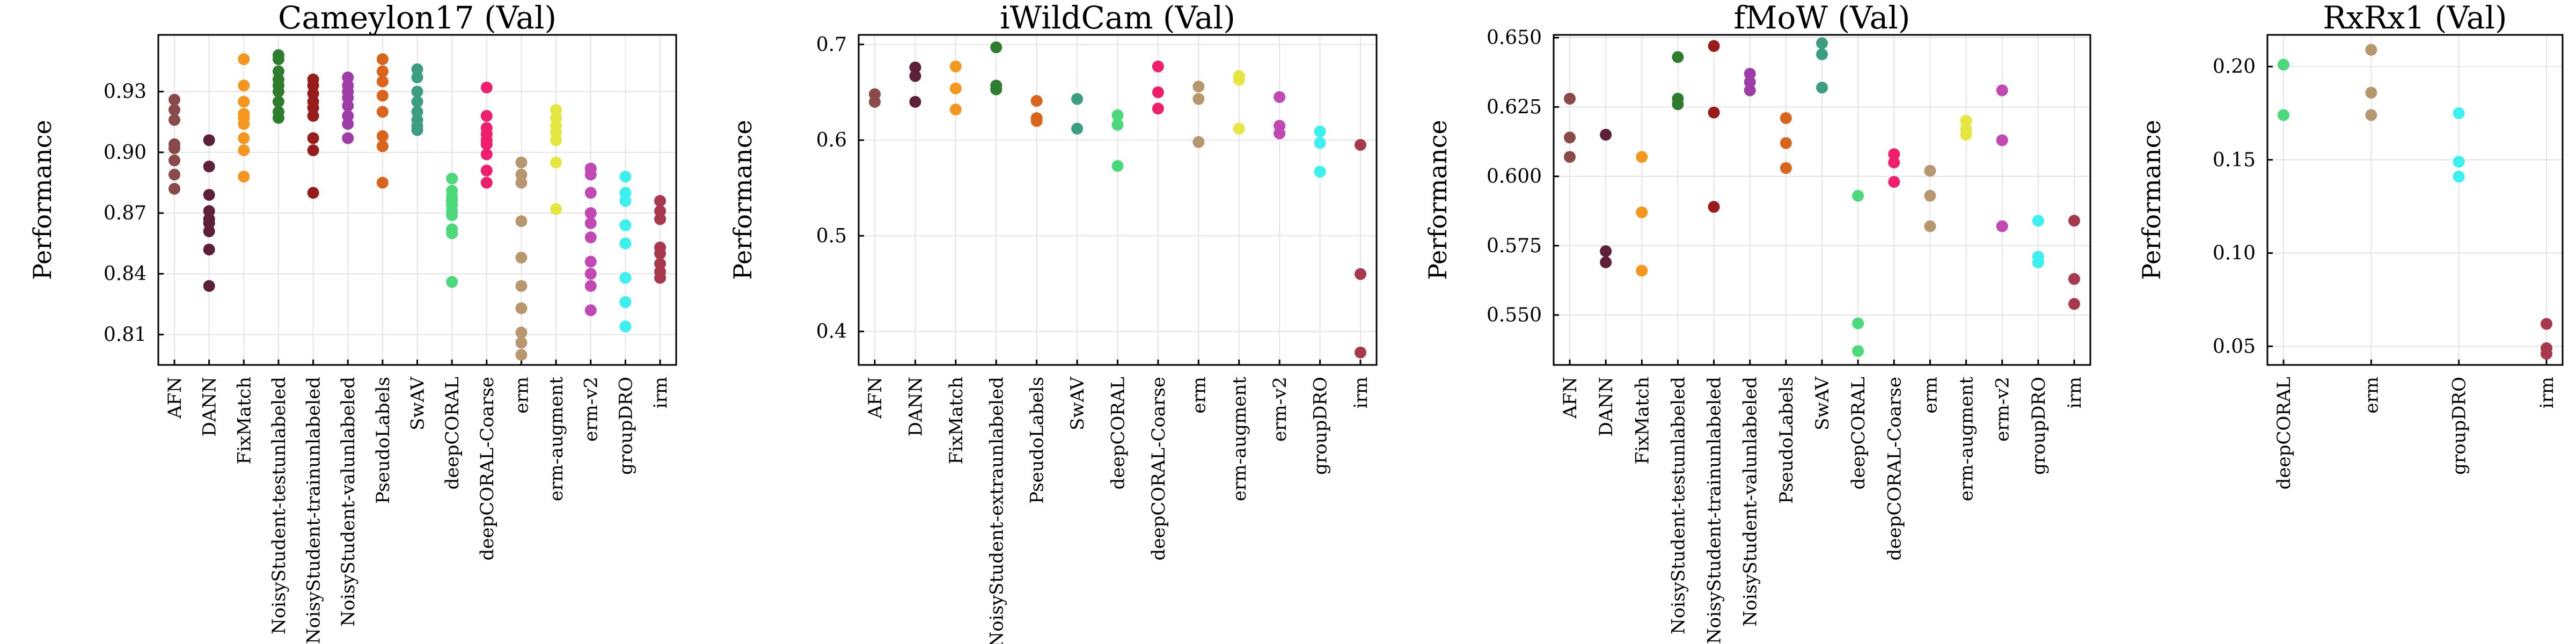 The image size is (2576, 644). Describe the element at coordinates (314, 510) in the screenshot. I see `x-tick-label: NoisyStudent-trainunlabeled` at that location.